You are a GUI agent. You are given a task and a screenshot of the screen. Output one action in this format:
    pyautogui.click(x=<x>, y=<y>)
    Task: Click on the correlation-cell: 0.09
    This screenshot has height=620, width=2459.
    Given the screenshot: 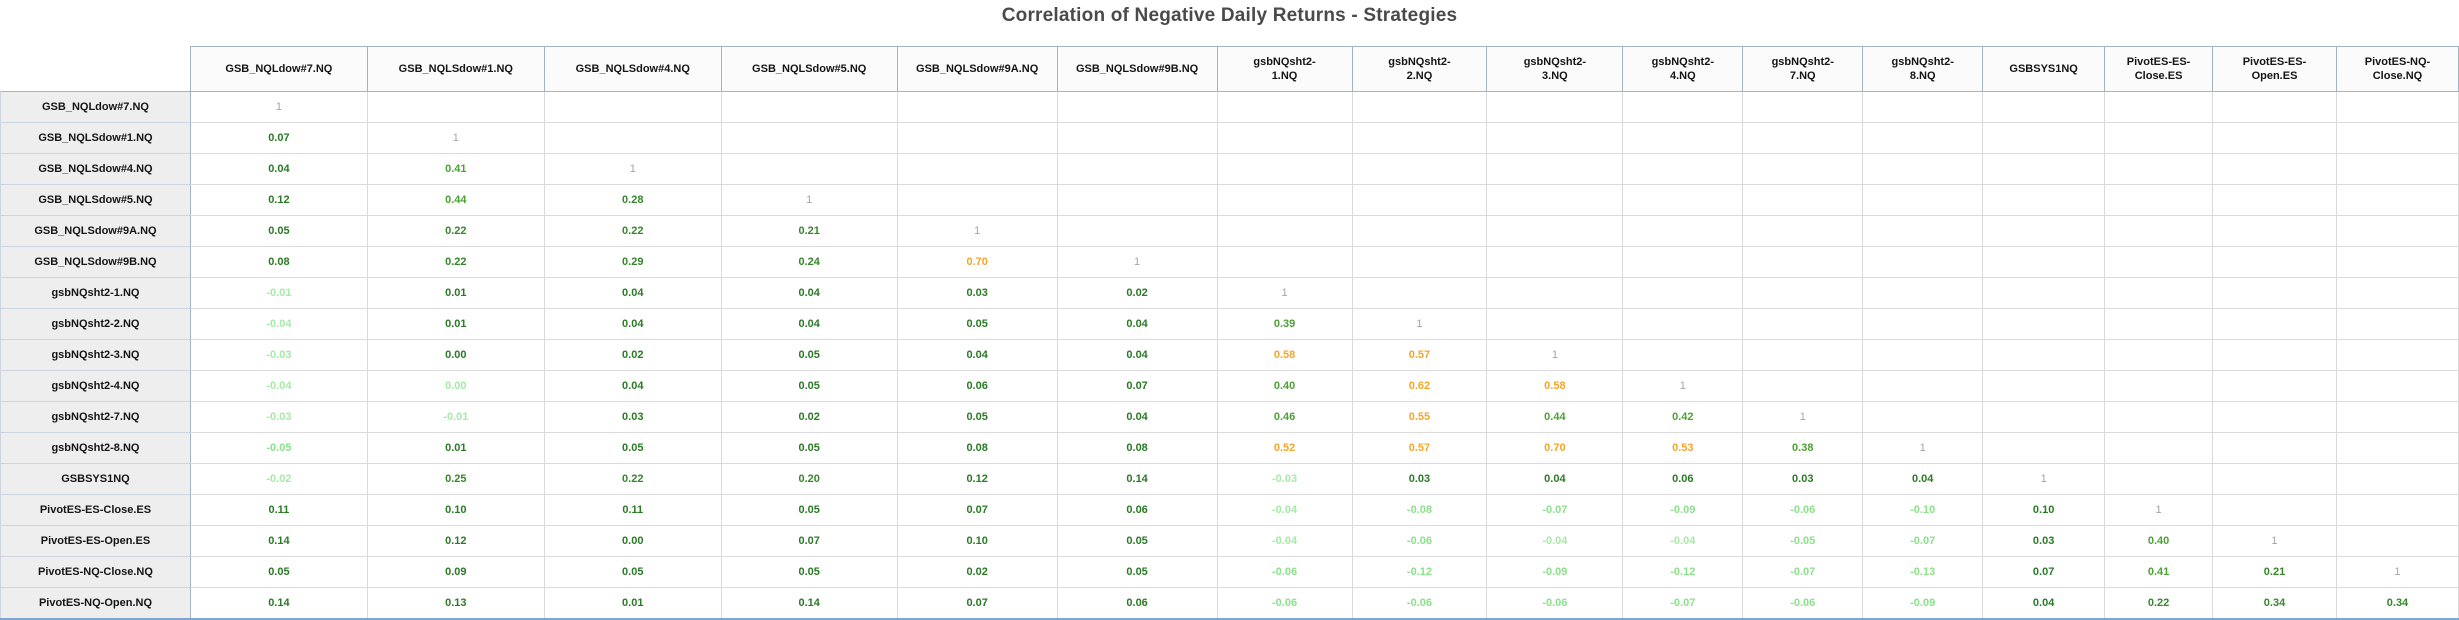 What is the action you would take?
    pyautogui.click(x=455, y=572)
    